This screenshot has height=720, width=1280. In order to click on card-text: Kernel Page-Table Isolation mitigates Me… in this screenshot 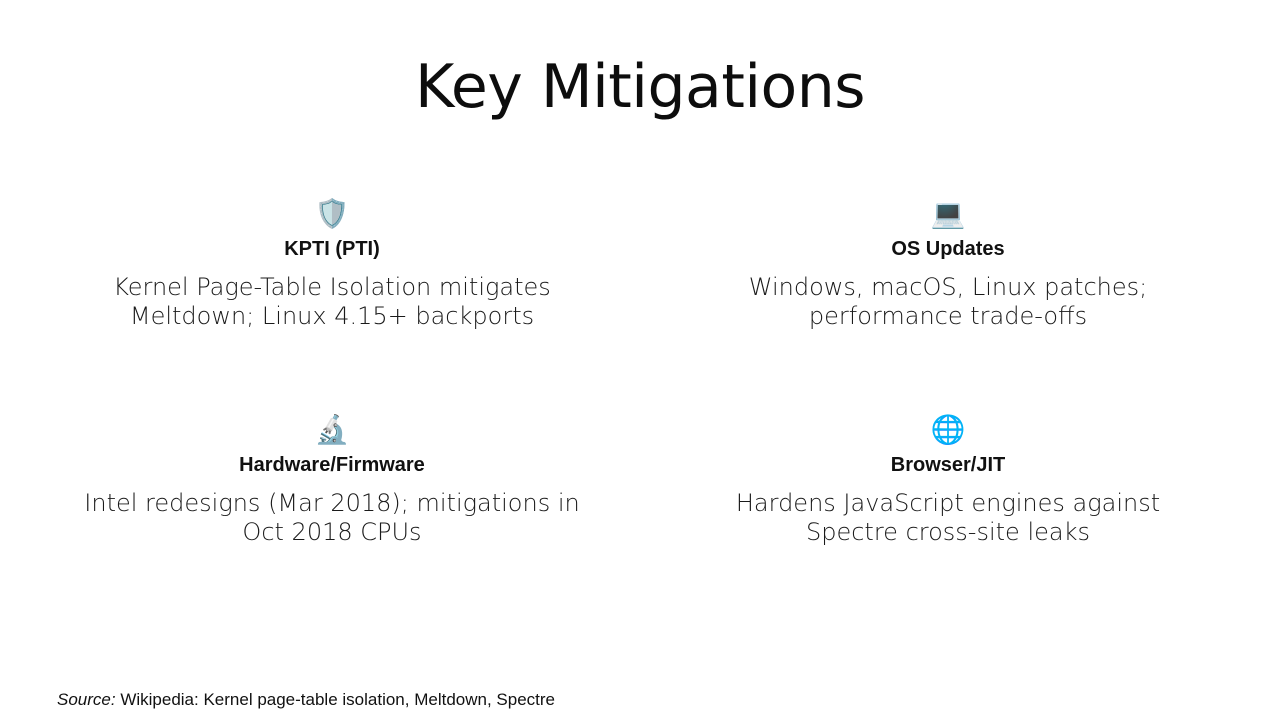, I will do `click(332, 301)`.